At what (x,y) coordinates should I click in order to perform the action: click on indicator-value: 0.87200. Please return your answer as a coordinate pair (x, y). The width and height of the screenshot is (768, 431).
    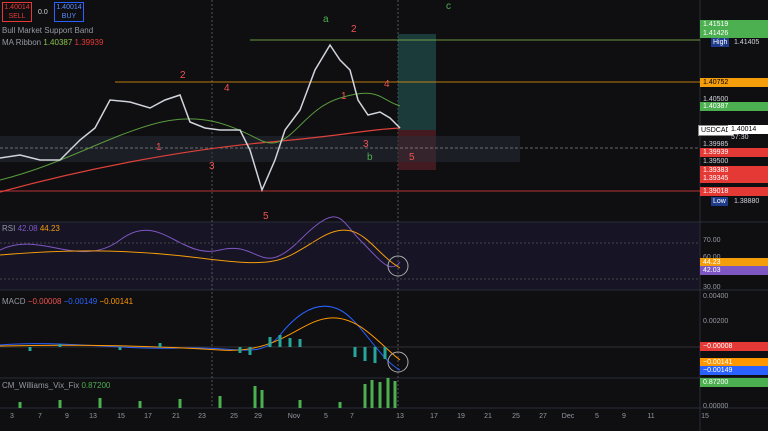
    Looking at the image, I should click on (96, 385).